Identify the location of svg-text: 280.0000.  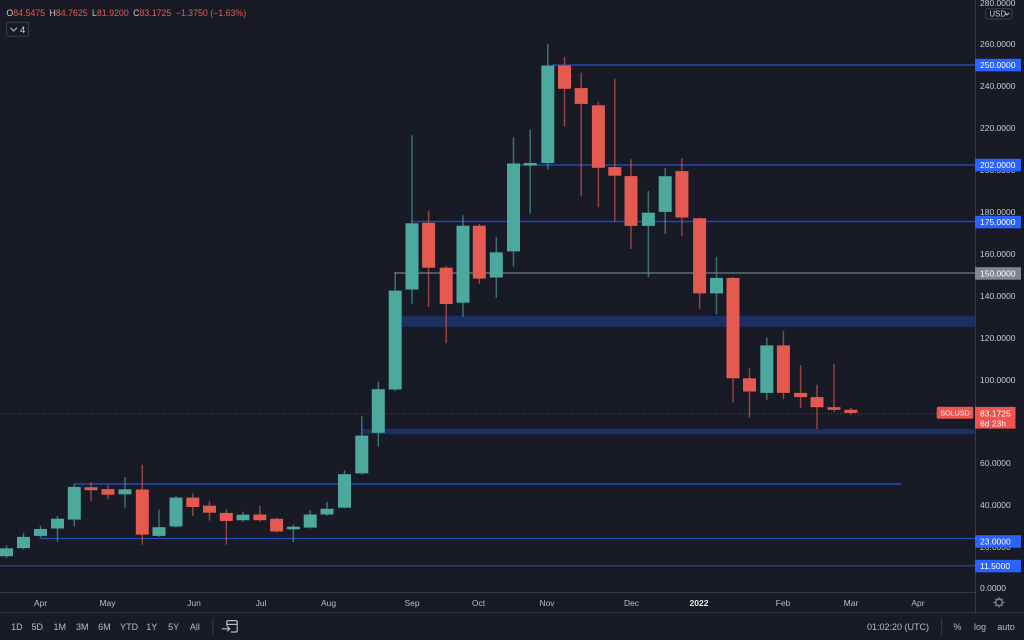
(998, 4).